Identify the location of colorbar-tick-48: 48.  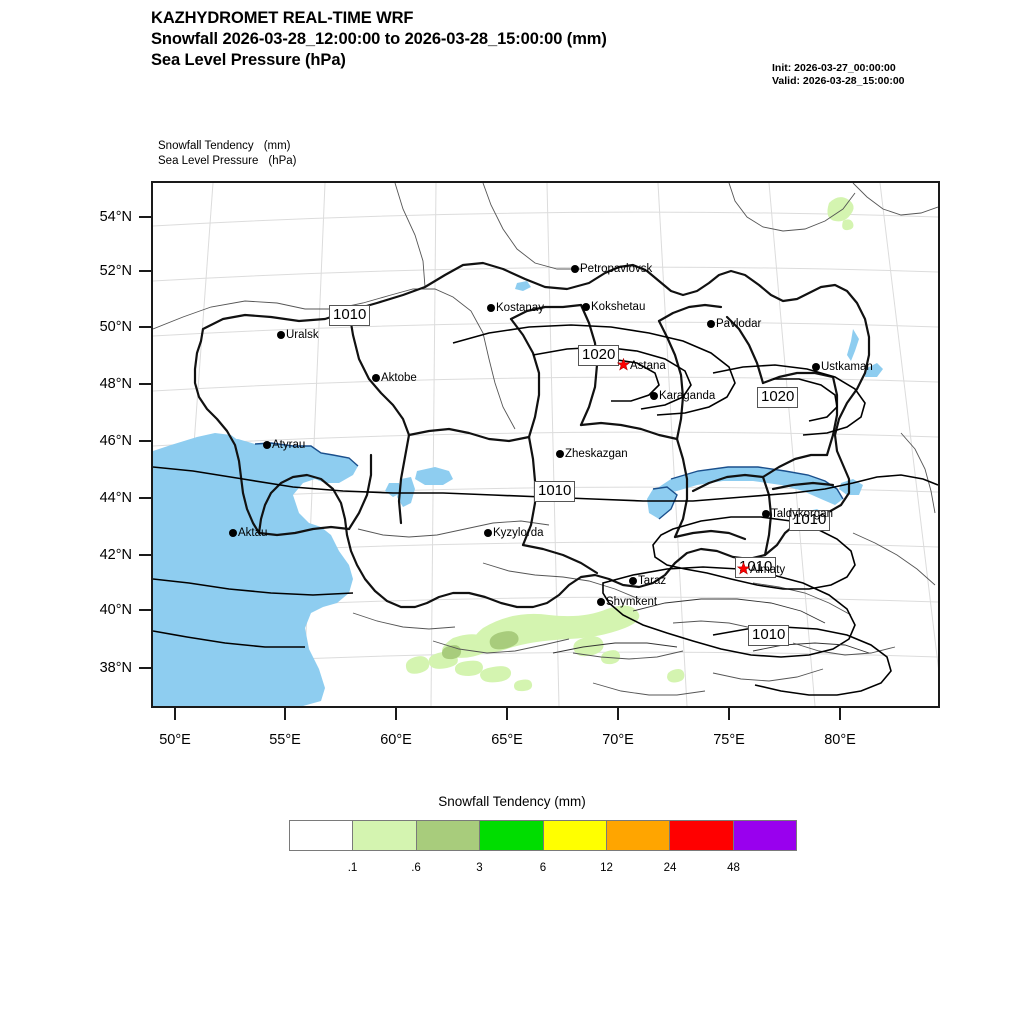
(733, 868).